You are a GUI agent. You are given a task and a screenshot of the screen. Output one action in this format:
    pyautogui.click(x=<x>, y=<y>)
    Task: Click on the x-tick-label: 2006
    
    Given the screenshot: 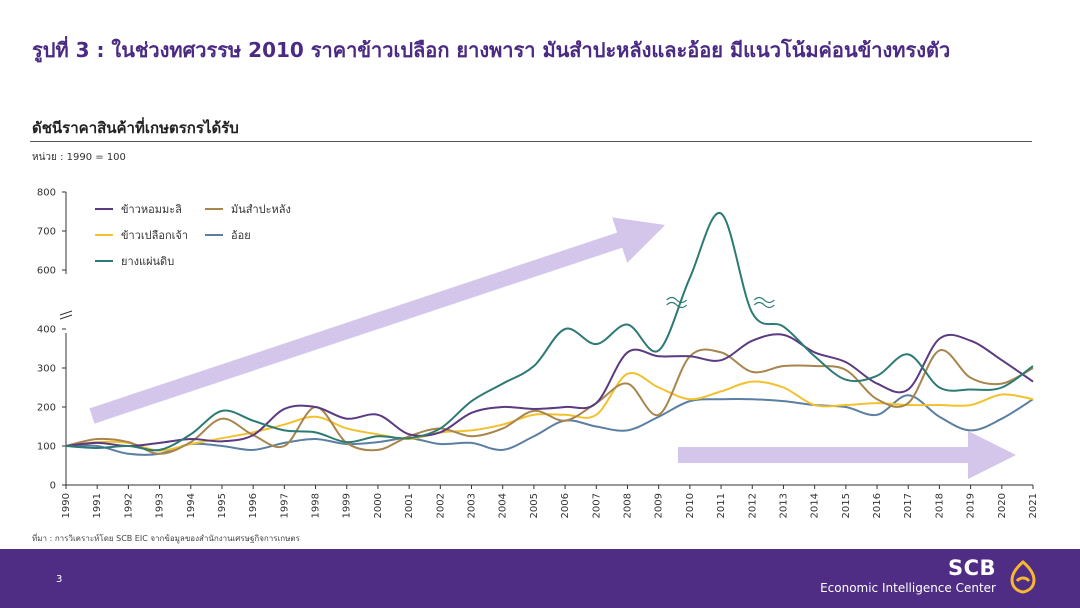 What is the action you would take?
    pyautogui.click(x=565, y=505)
    